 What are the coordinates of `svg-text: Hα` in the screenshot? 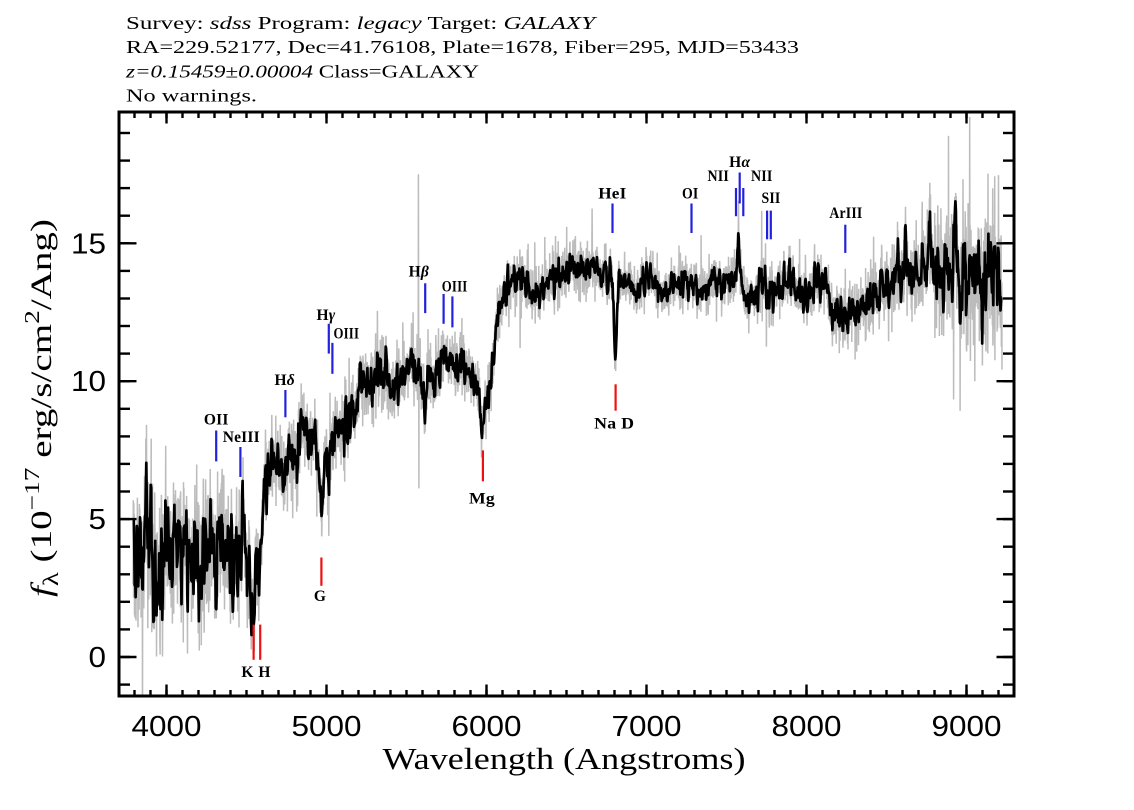 It's located at (739, 162).